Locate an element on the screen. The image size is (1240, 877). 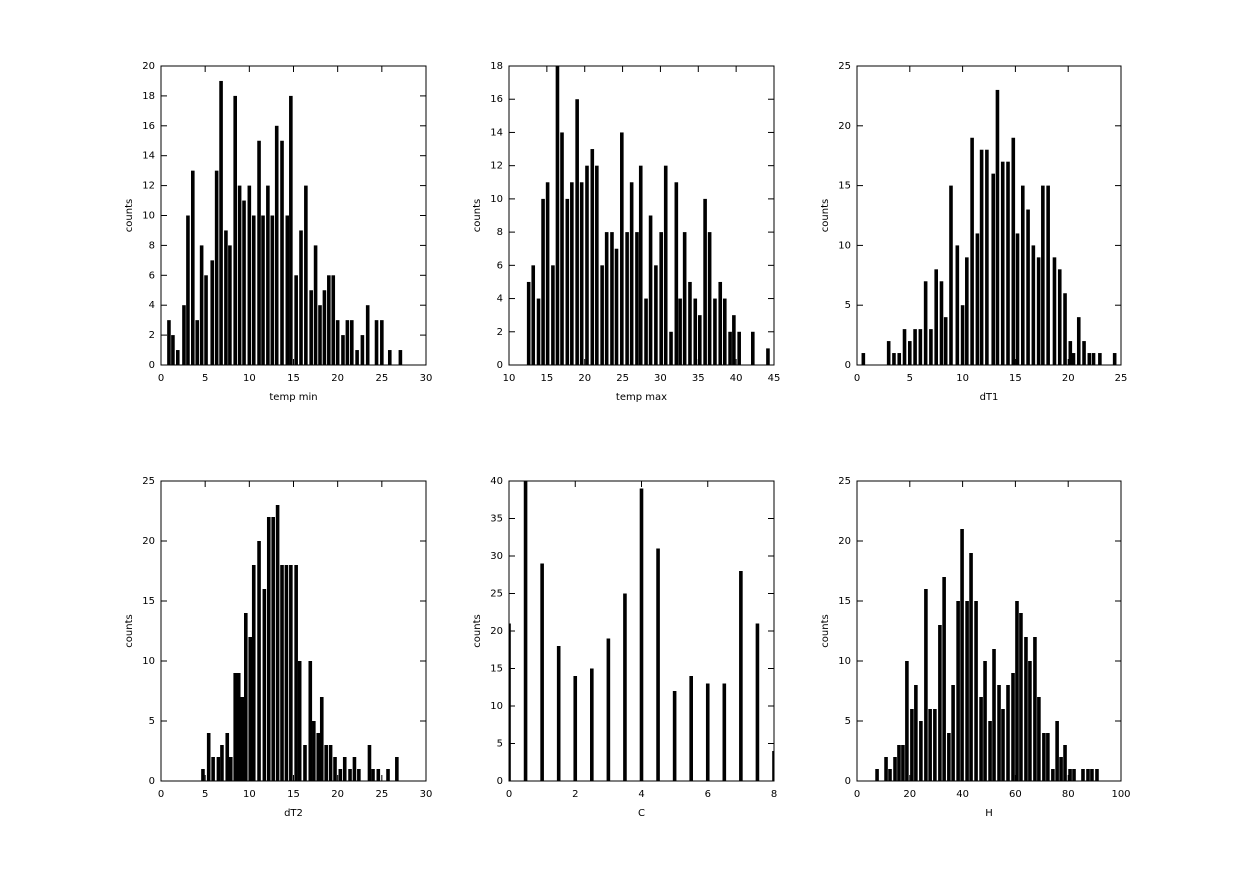
y-tick-label: 6 is located at coordinates (500, 265).